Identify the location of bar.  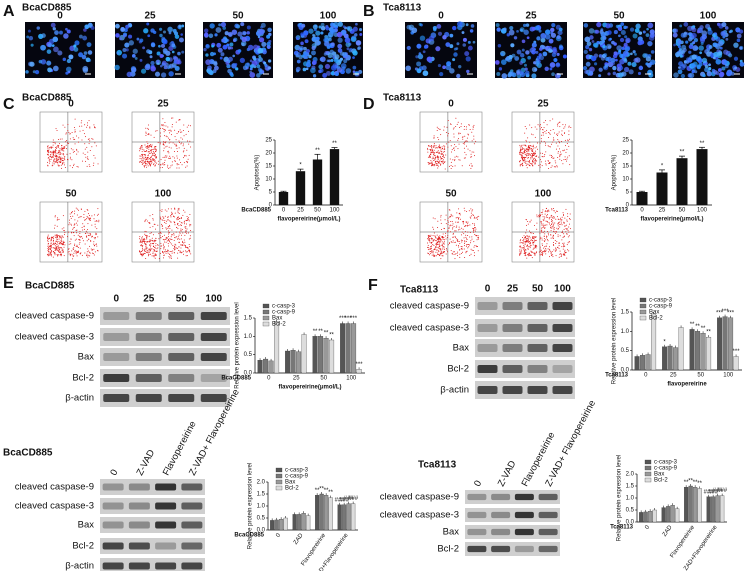
(320, 354).